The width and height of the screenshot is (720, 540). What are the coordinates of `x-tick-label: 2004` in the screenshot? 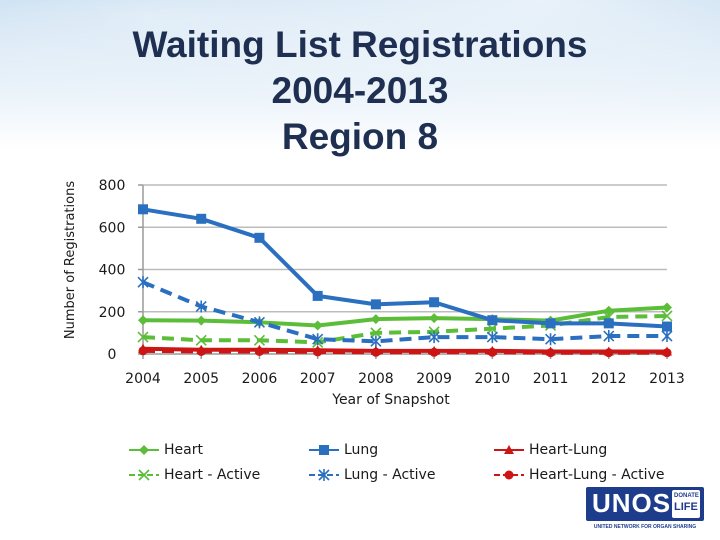 It's located at (143, 379).